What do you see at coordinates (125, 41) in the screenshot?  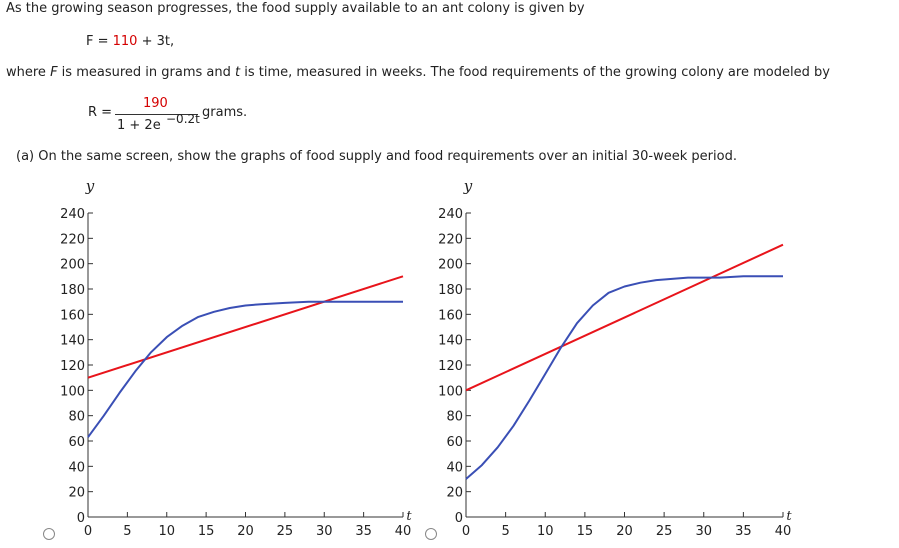 I see `supply-value: 110` at bounding box center [125, 41].